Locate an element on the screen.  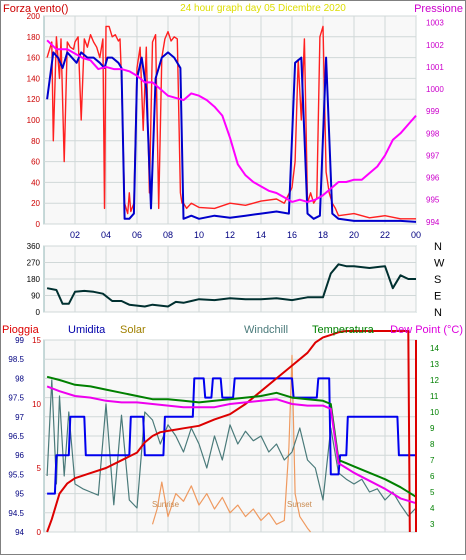
y-humidity-tick-label: 94 is located at coordinates (19, 532).